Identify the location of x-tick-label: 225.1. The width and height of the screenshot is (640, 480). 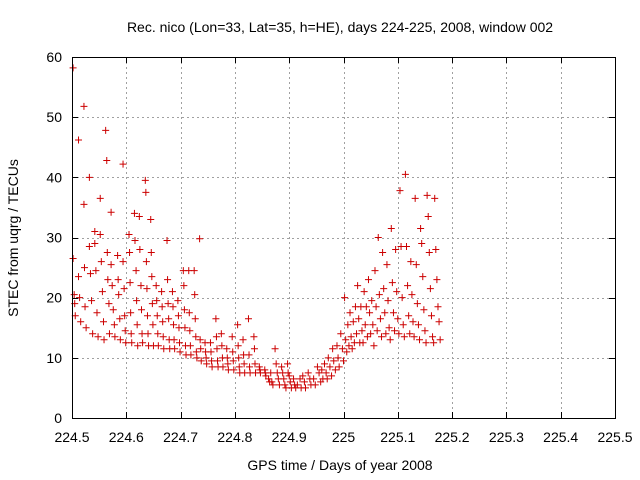
(397, 437).